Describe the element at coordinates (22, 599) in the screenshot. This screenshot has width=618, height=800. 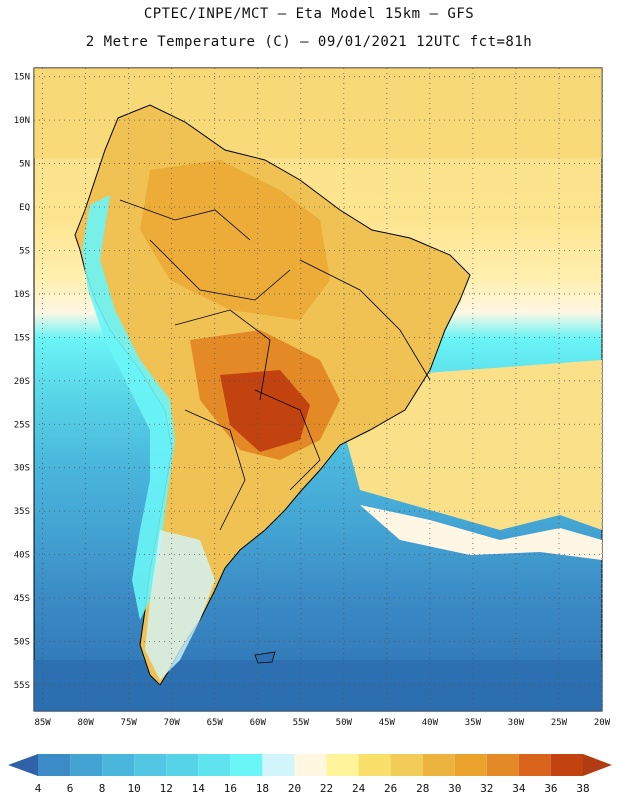
I see `lat-tick-label: 45S` at that location.